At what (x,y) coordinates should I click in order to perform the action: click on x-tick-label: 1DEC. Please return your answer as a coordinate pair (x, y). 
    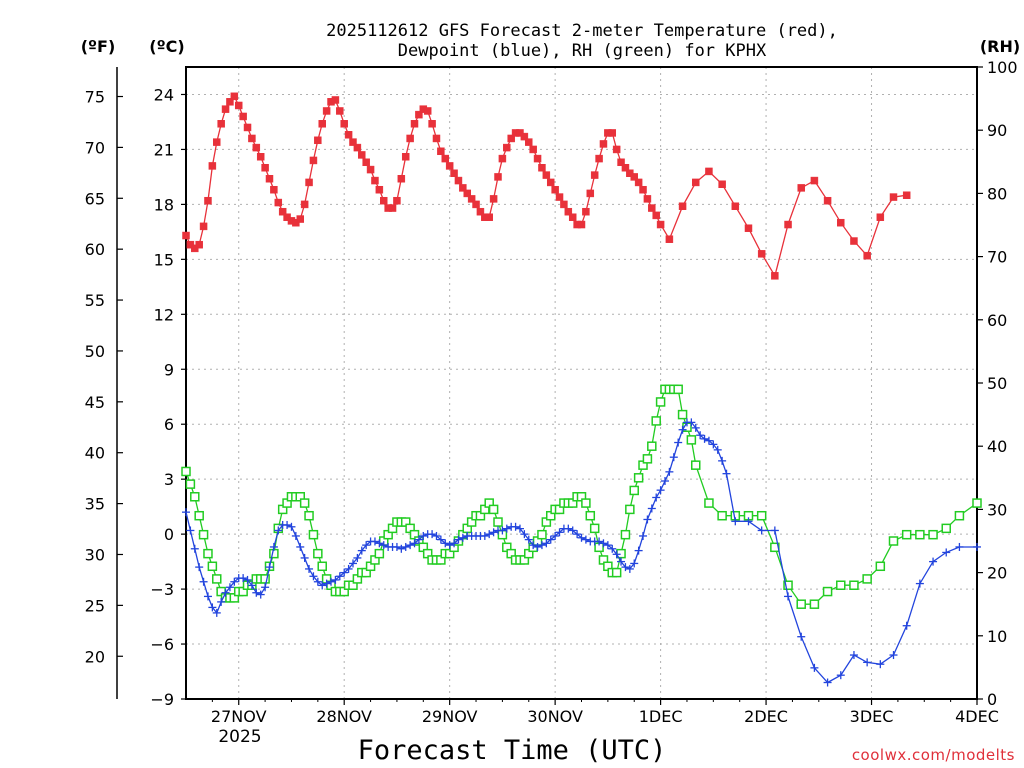
    Looking at the image, I should click on (661, 716).